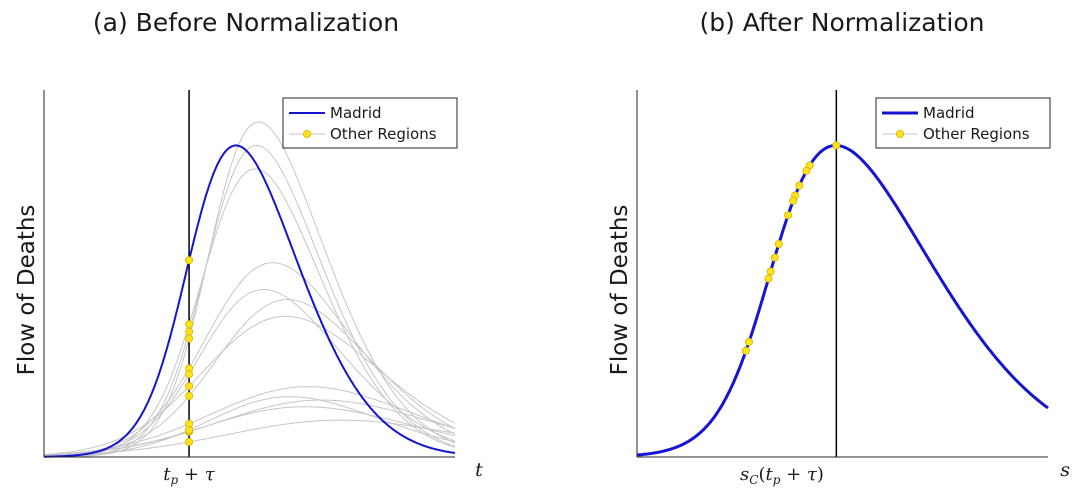  Describe the element at coordinates (900, 133) in the screenshot. I see `legend-others-marker-b` at that location.